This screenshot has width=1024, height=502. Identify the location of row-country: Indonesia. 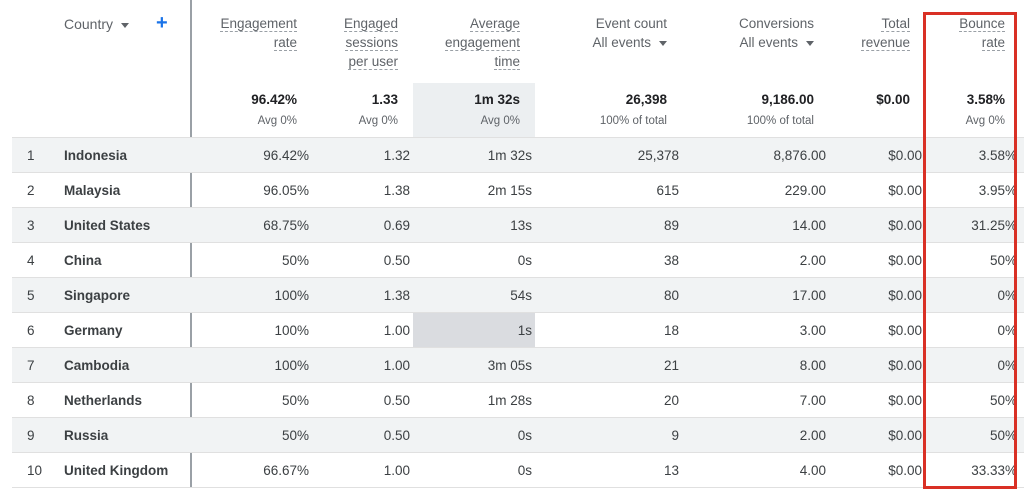
(96, 155).